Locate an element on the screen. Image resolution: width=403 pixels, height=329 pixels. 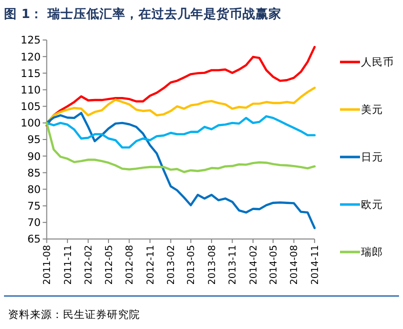
x-tick-label: 2014-02 is located at coordinates (254, 265).